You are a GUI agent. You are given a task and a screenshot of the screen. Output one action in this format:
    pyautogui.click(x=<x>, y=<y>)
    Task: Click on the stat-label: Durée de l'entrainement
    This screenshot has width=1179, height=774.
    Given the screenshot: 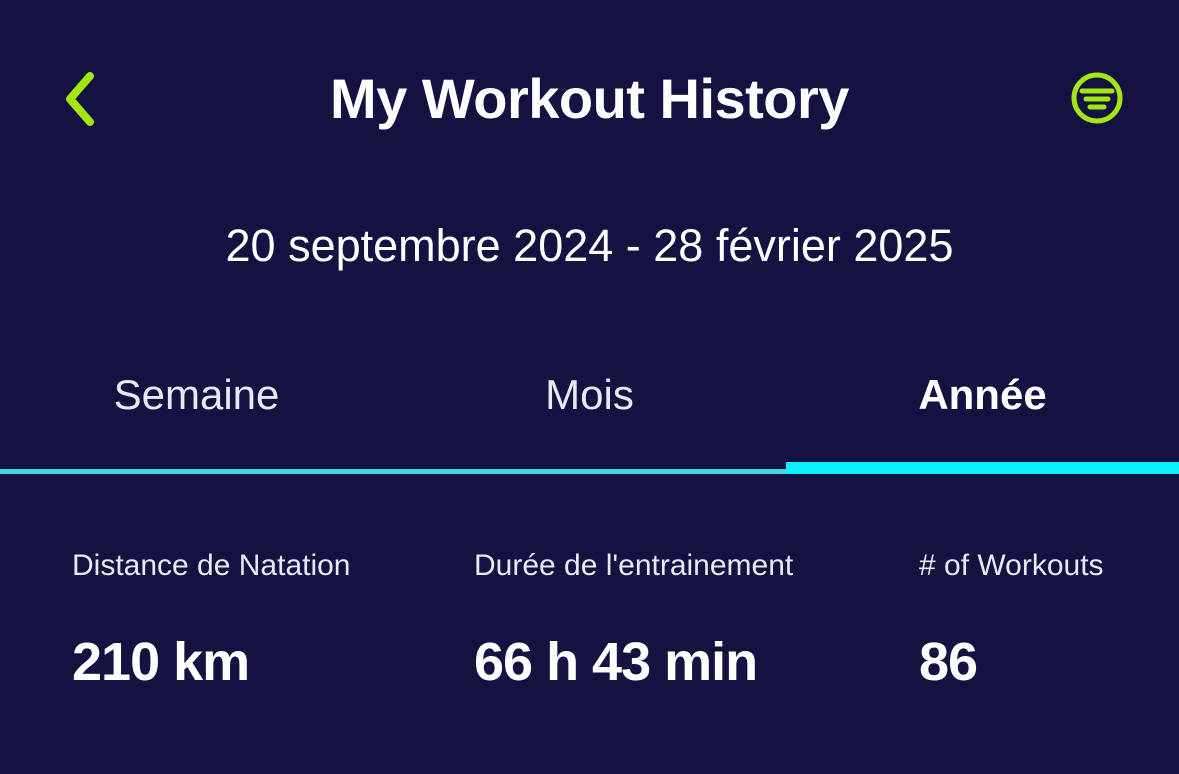 What is the action you would take?
    pyautogui.click(x=634, y=565)
    